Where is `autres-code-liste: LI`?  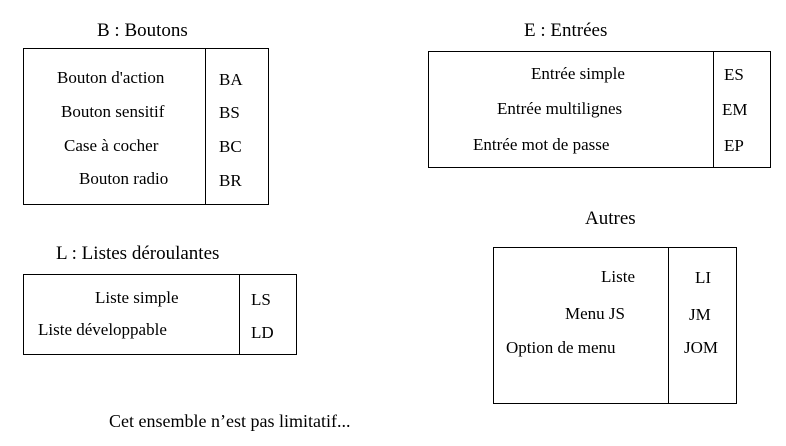
autres-code-liste: LI is located at coordinates (703, 277).